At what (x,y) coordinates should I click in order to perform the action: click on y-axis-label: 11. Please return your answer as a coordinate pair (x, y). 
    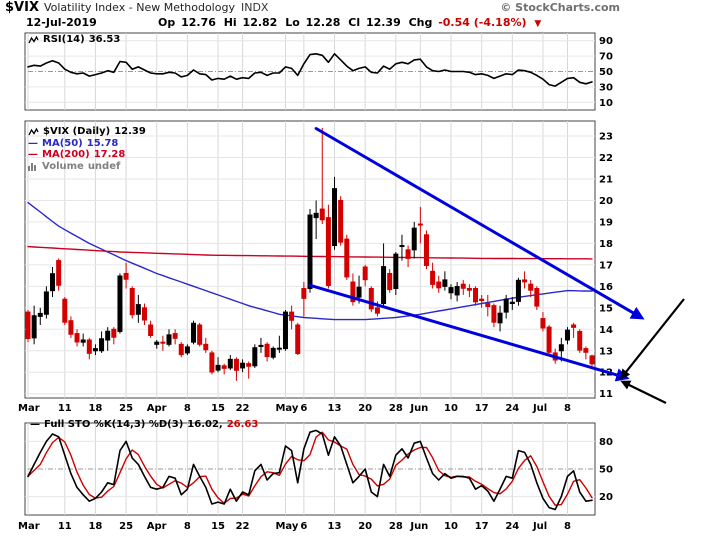
    Looking at the image, I should click on (606, 394).